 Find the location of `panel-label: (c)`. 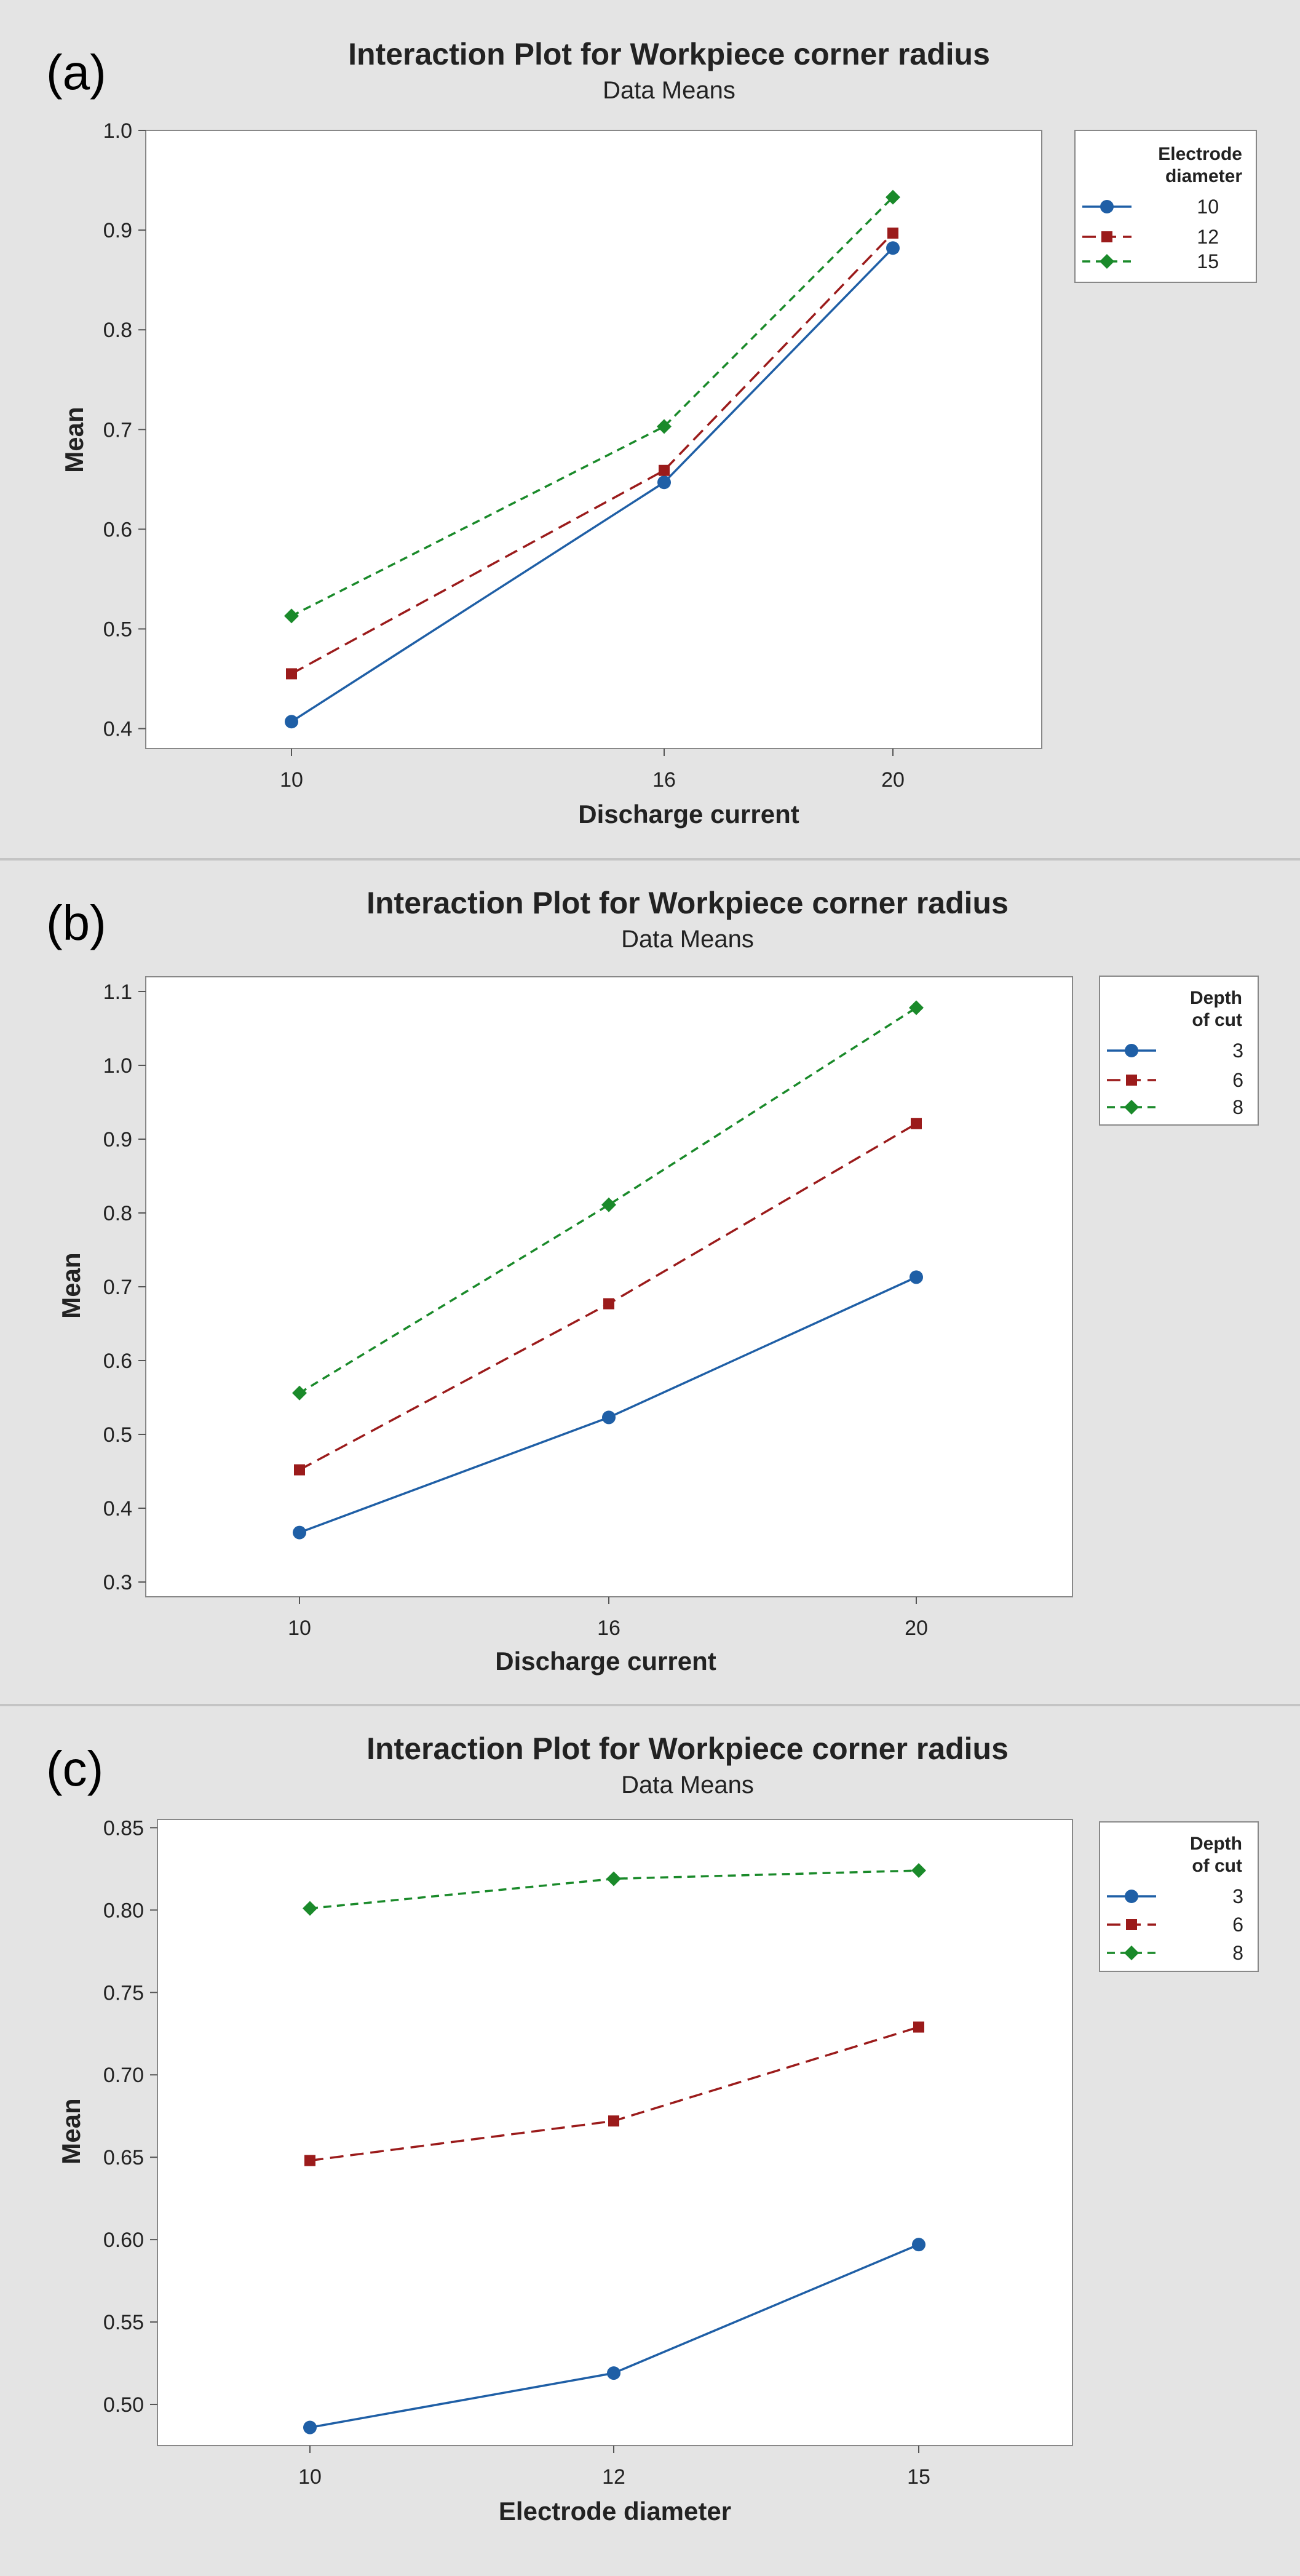

panel-label: (c) is located at coordinates (74, 1768).